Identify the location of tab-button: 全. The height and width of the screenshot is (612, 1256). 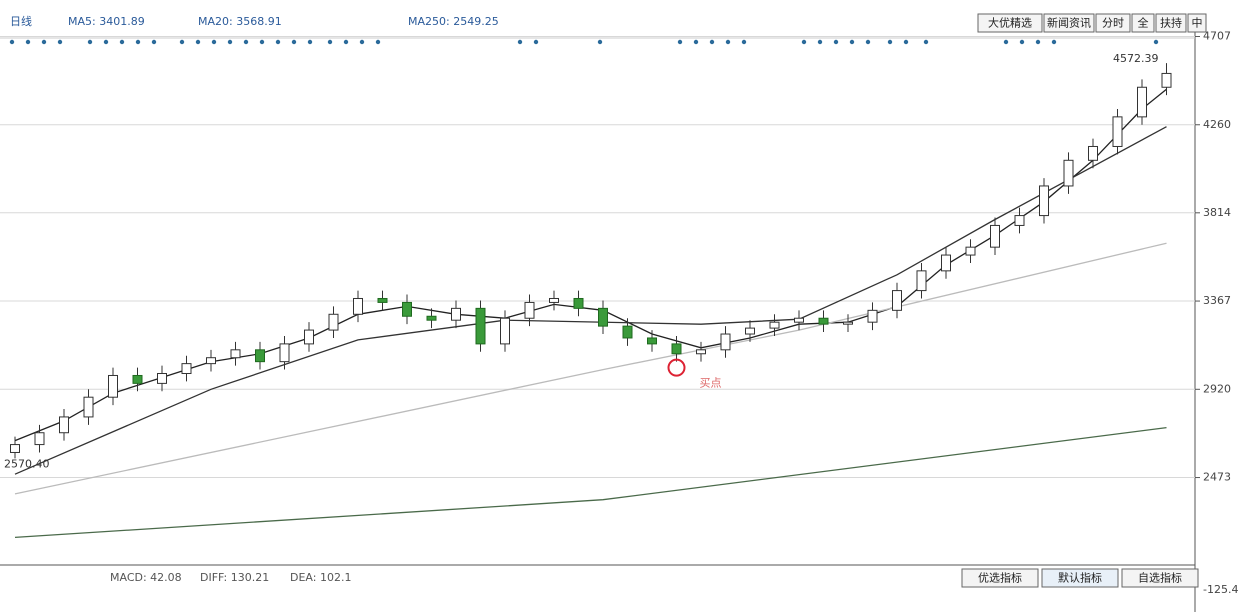
(1143, 23).